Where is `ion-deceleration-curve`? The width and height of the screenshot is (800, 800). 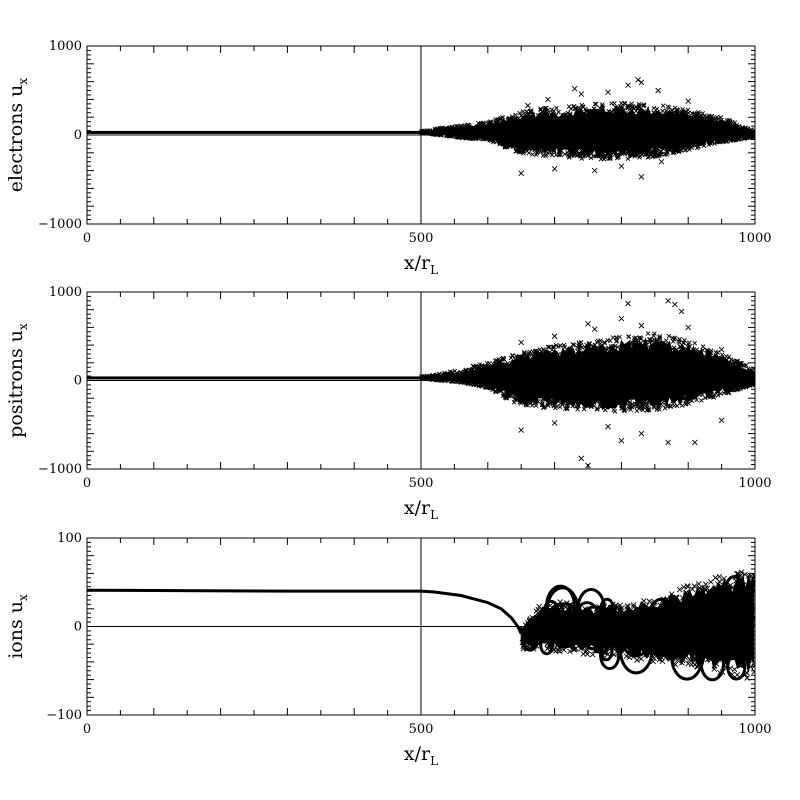
ion-deceleration-curve is located at coordinates (305, 611).